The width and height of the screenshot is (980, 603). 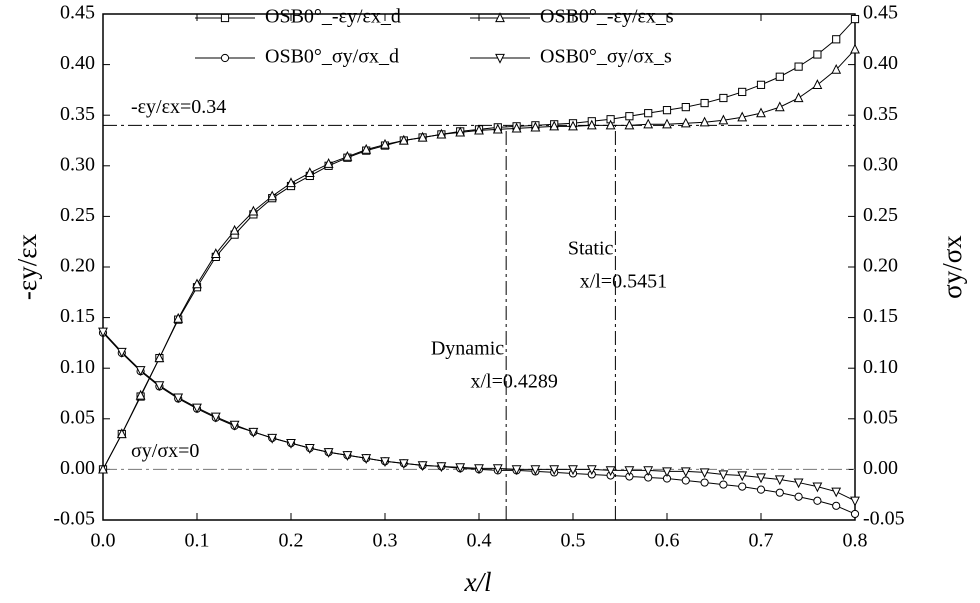 I want to click on x-tick-label: 0.5, so click(x=573, y=541).